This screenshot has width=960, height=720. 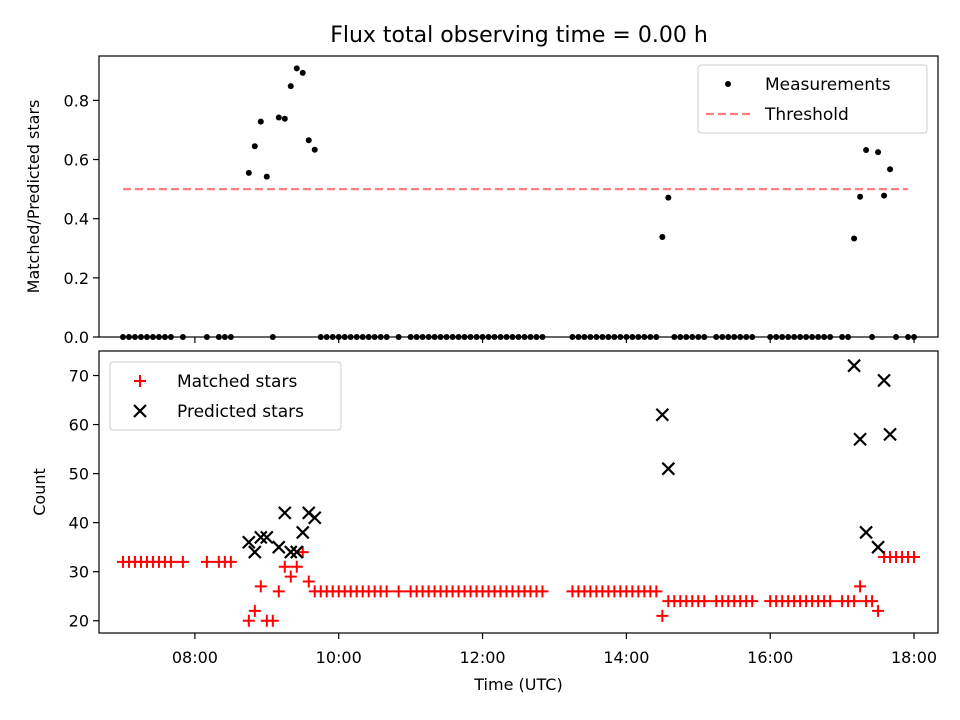 What do you see at coordinates (626, 657) in the screenshot?
I see `x-tick-label: 14:00` at bounding box center [626, 657].